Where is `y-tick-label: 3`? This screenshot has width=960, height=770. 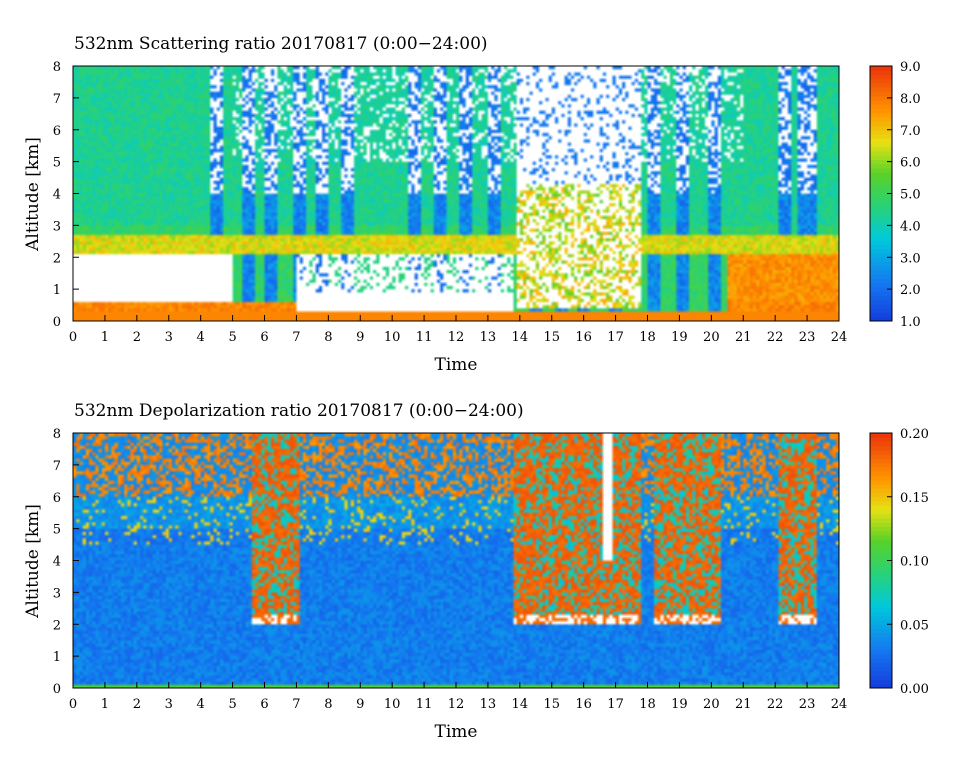
y-tick-label: 3 is located at coordinates (57, 226).